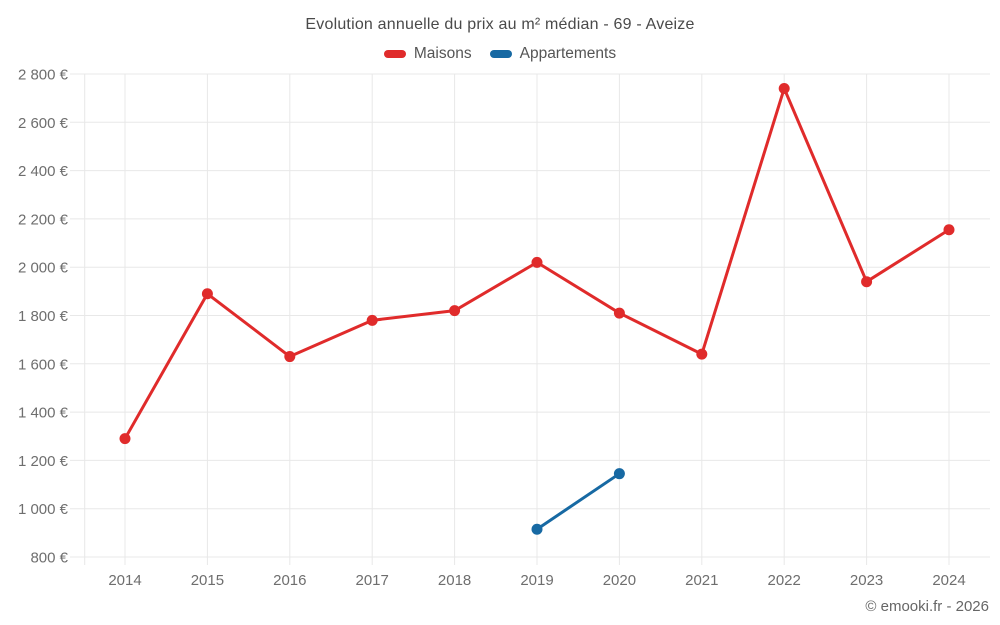 The height and width of the screenshot is (625, 1000). Describe the element at coordinates (866, 580) in the screenshot. I see `x-axis-tick-label: 2023` at that location.